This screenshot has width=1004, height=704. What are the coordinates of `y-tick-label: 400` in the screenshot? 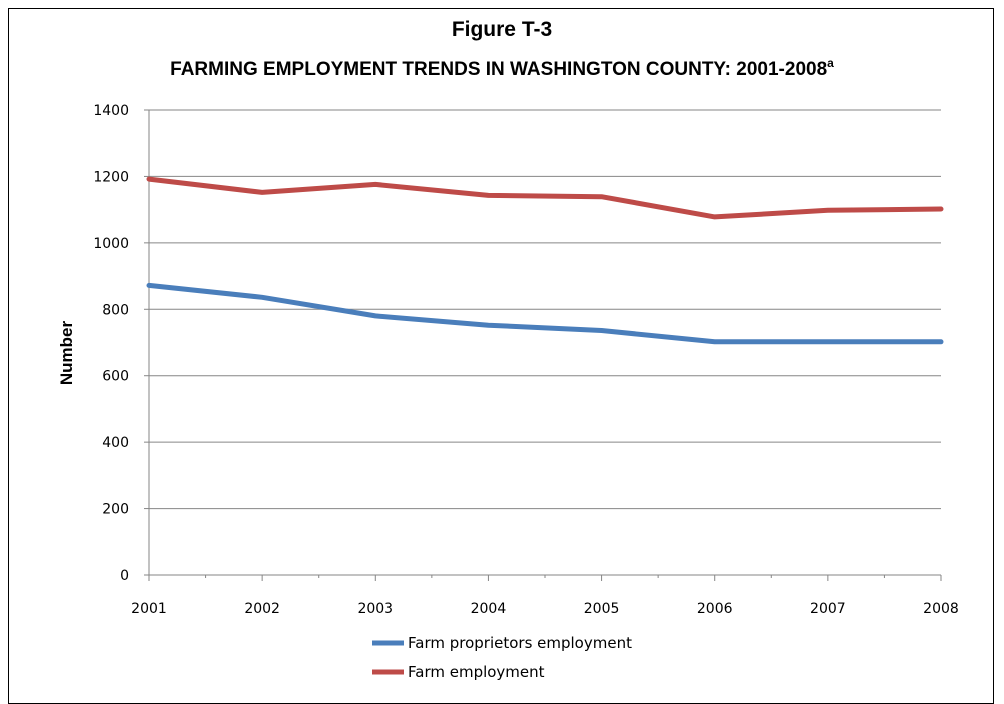 It's located at (115, 443).